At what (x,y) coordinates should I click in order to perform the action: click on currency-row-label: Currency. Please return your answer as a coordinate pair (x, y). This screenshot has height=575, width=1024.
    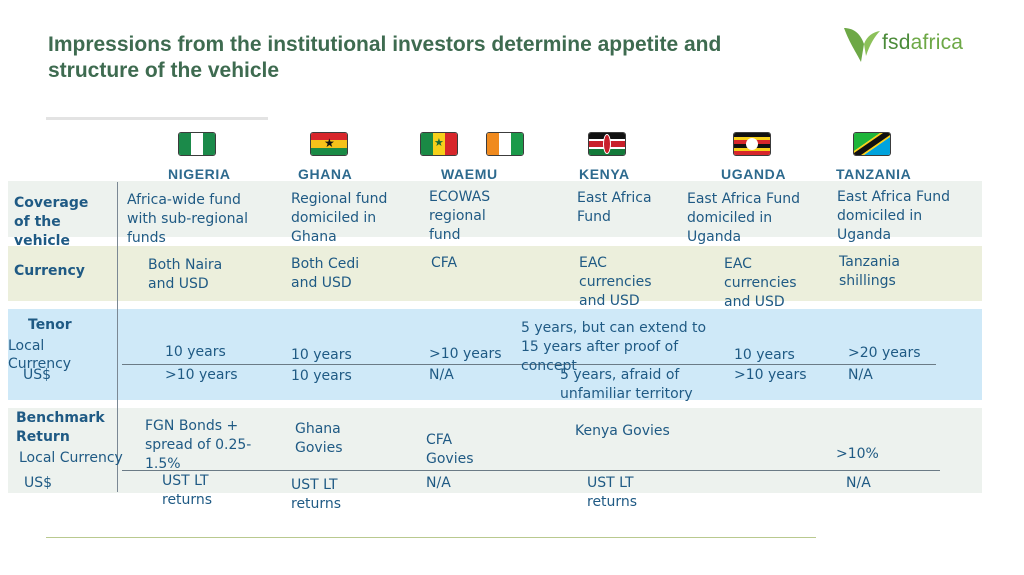
    Looking at the image, I should click on (49, 271).